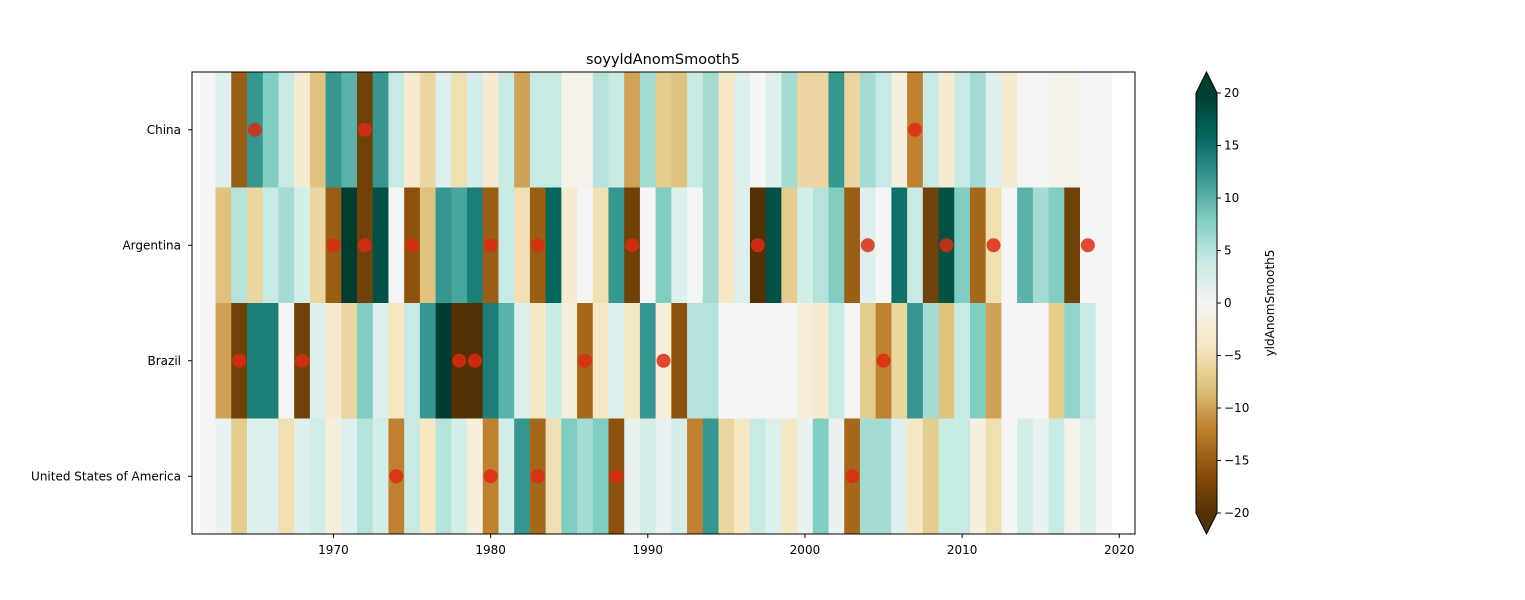  I want to click on colorbar-tick-label: −10, so click(1236, 408).